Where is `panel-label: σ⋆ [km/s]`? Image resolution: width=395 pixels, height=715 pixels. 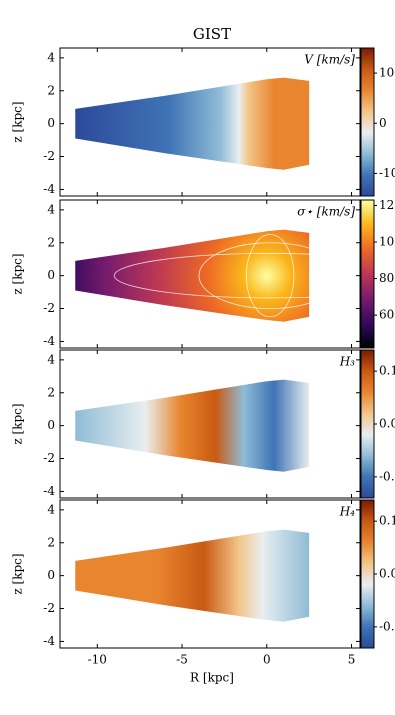 panel-label: σ⋆ [km/s] is located at coordinates (326, 212).